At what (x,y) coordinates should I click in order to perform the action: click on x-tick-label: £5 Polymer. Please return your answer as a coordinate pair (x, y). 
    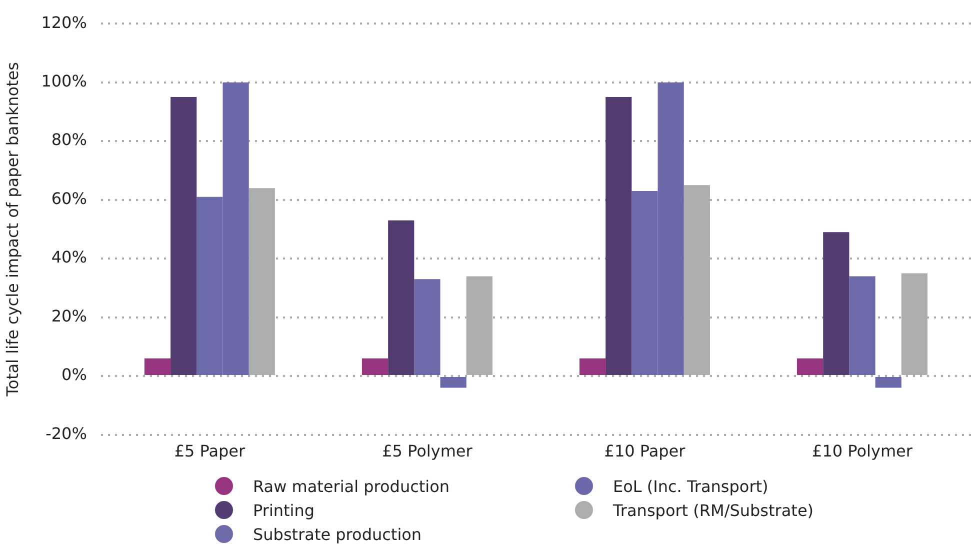
    Looking at the image, I should click on (427, 451).